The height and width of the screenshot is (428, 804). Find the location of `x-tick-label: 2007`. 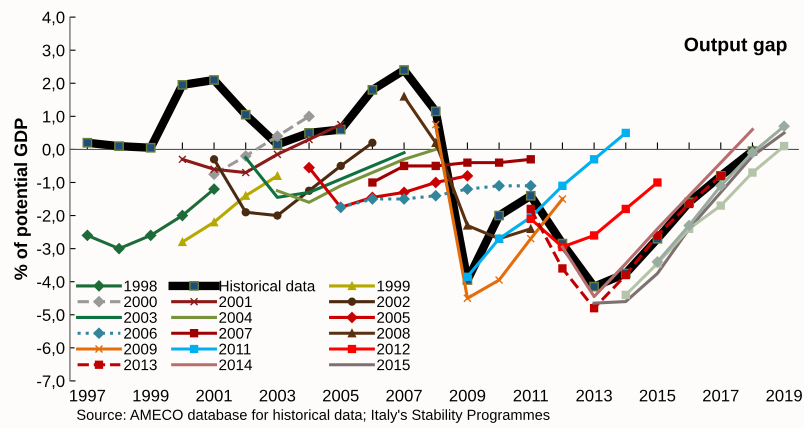

x-tick-label: 2007 is located at coordinates (404, 396).